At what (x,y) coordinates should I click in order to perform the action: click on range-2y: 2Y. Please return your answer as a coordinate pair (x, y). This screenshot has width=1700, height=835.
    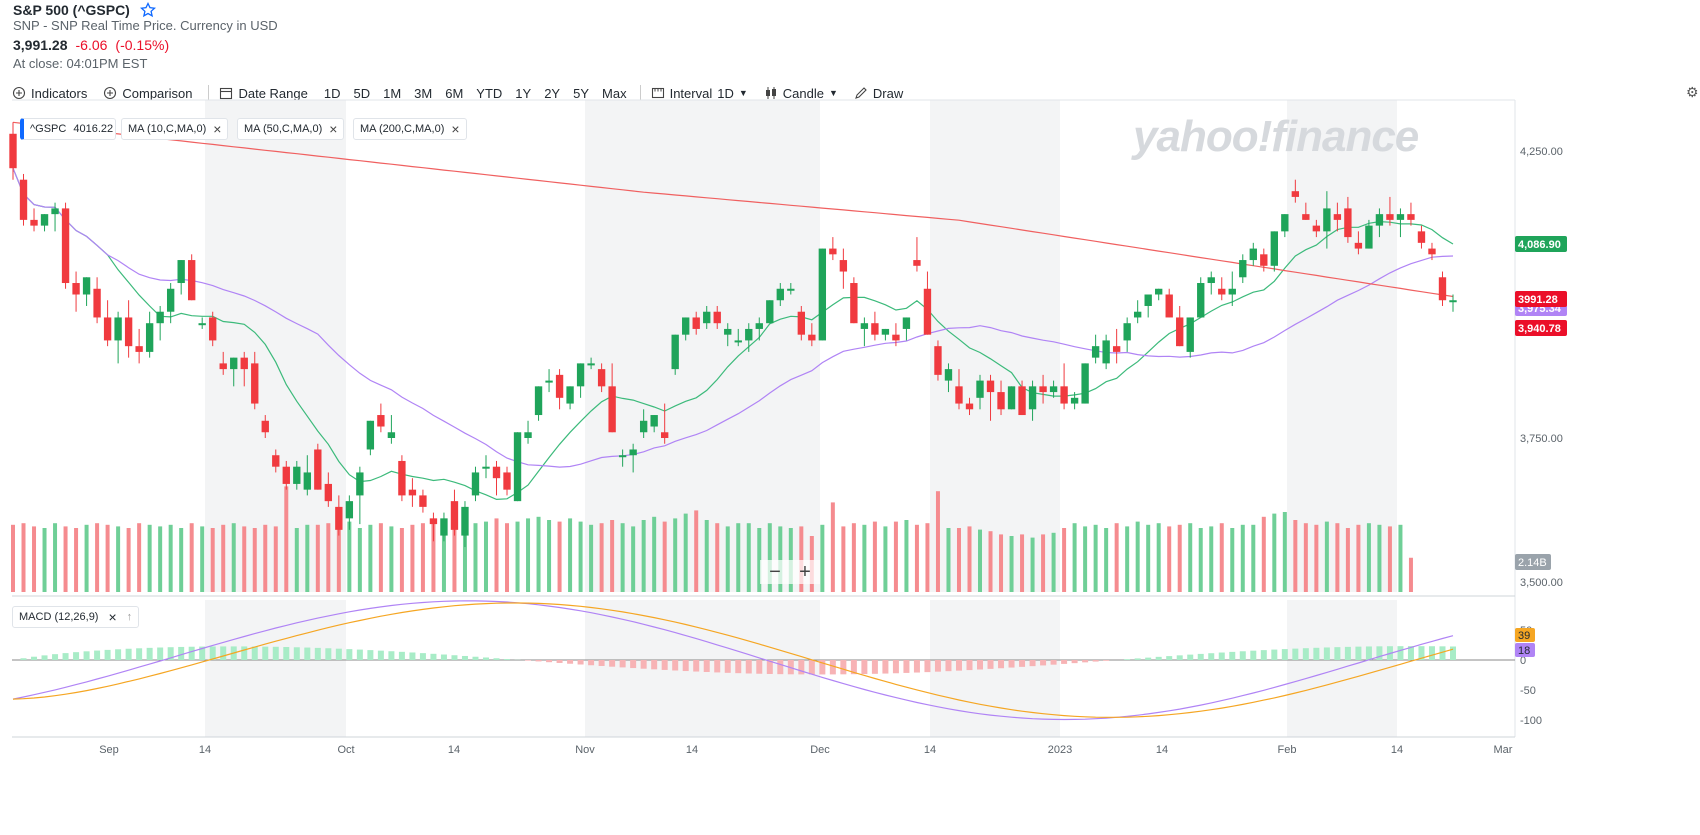
    Looking at the image, I should click on (552, 93).